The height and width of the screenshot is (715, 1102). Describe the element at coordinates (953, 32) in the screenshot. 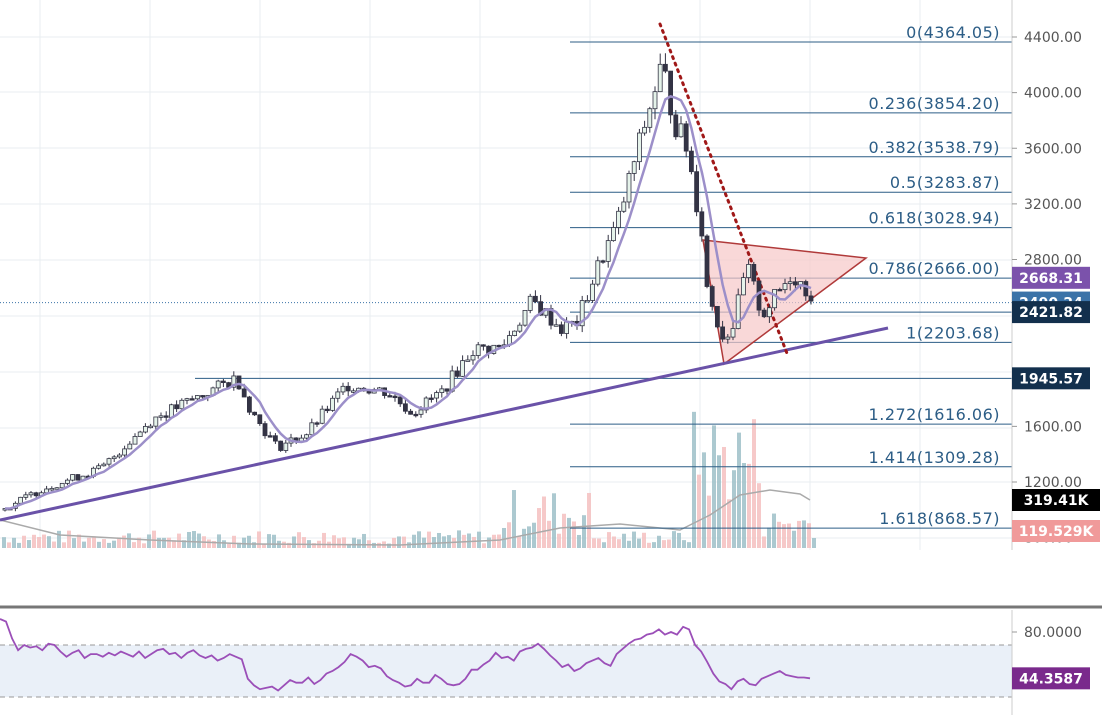

I see `fib-label-0: 0(4364.05)` at that location.